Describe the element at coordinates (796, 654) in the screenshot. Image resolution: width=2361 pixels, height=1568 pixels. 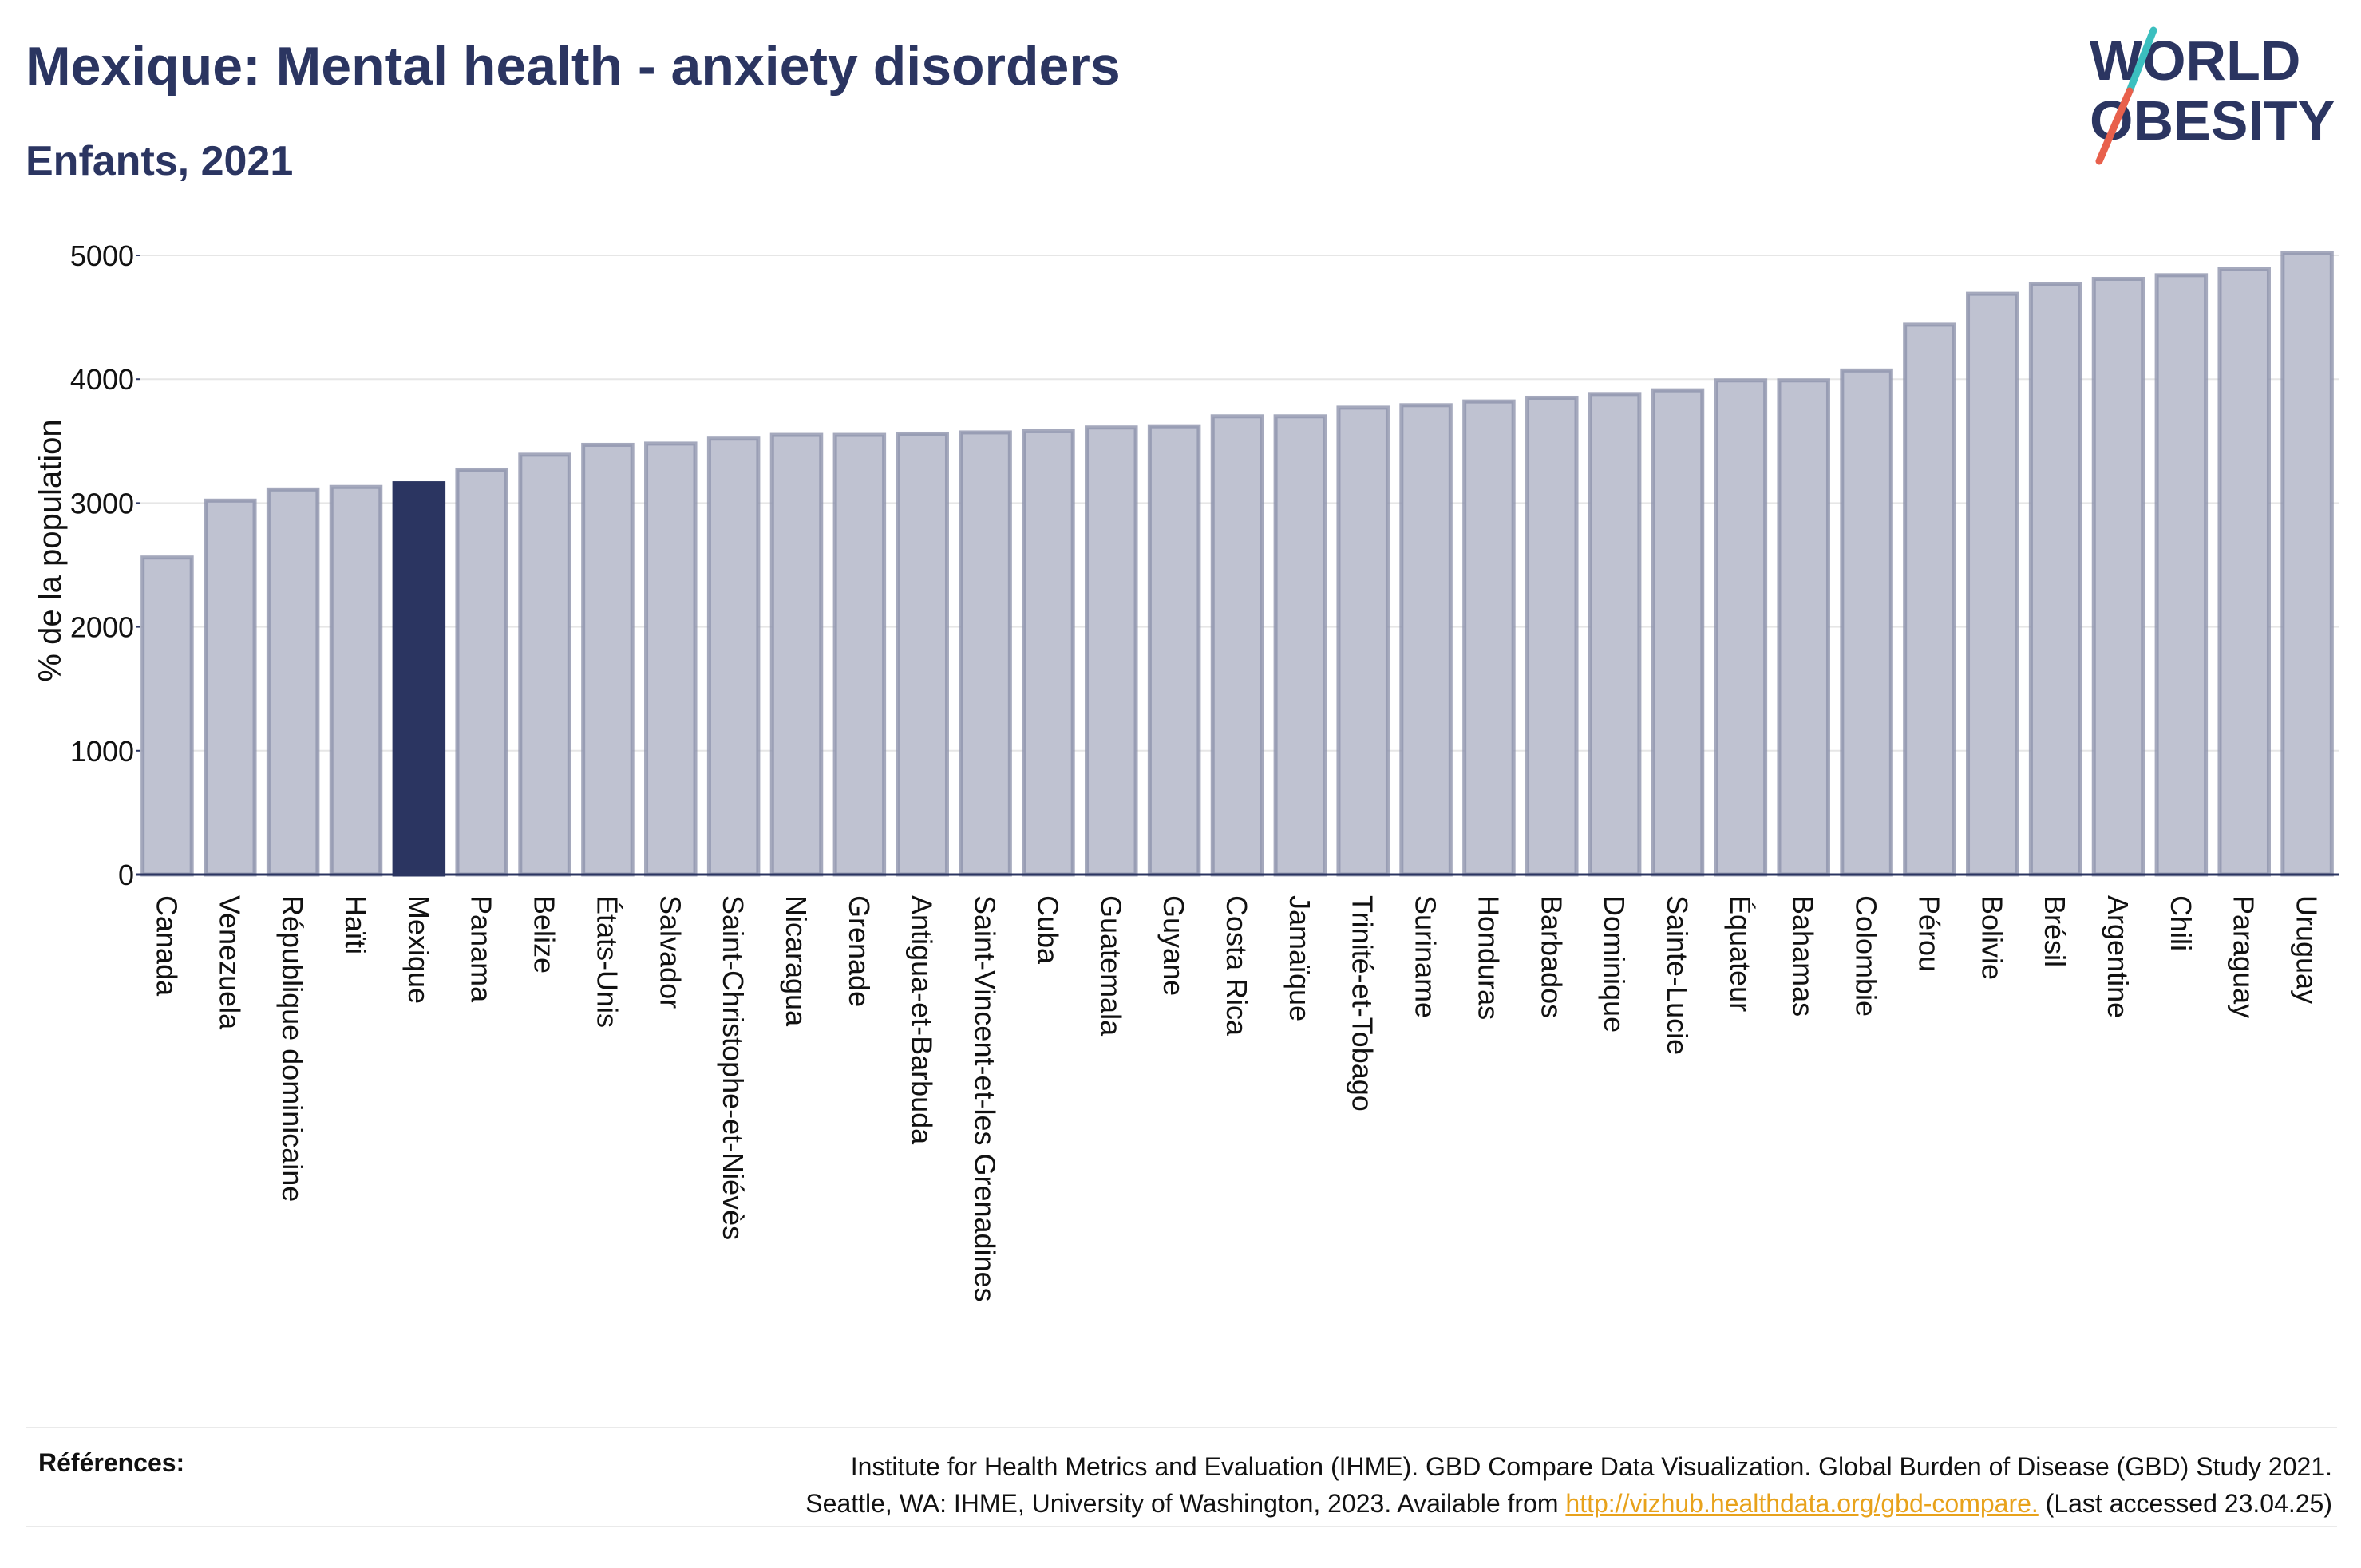
I see `bar-nicaragua` at that location.